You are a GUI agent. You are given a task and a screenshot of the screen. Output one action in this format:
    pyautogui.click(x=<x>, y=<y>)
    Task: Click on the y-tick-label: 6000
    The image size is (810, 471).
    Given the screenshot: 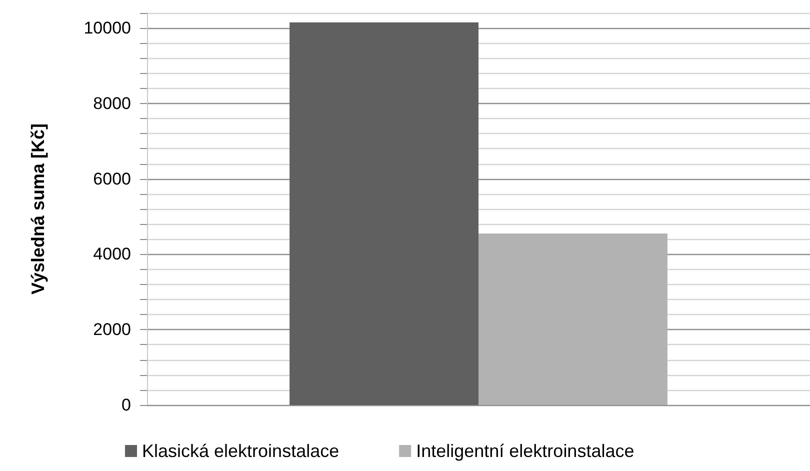 What is the action you would take?
    pyautogui.click(x=112, y=178)
    